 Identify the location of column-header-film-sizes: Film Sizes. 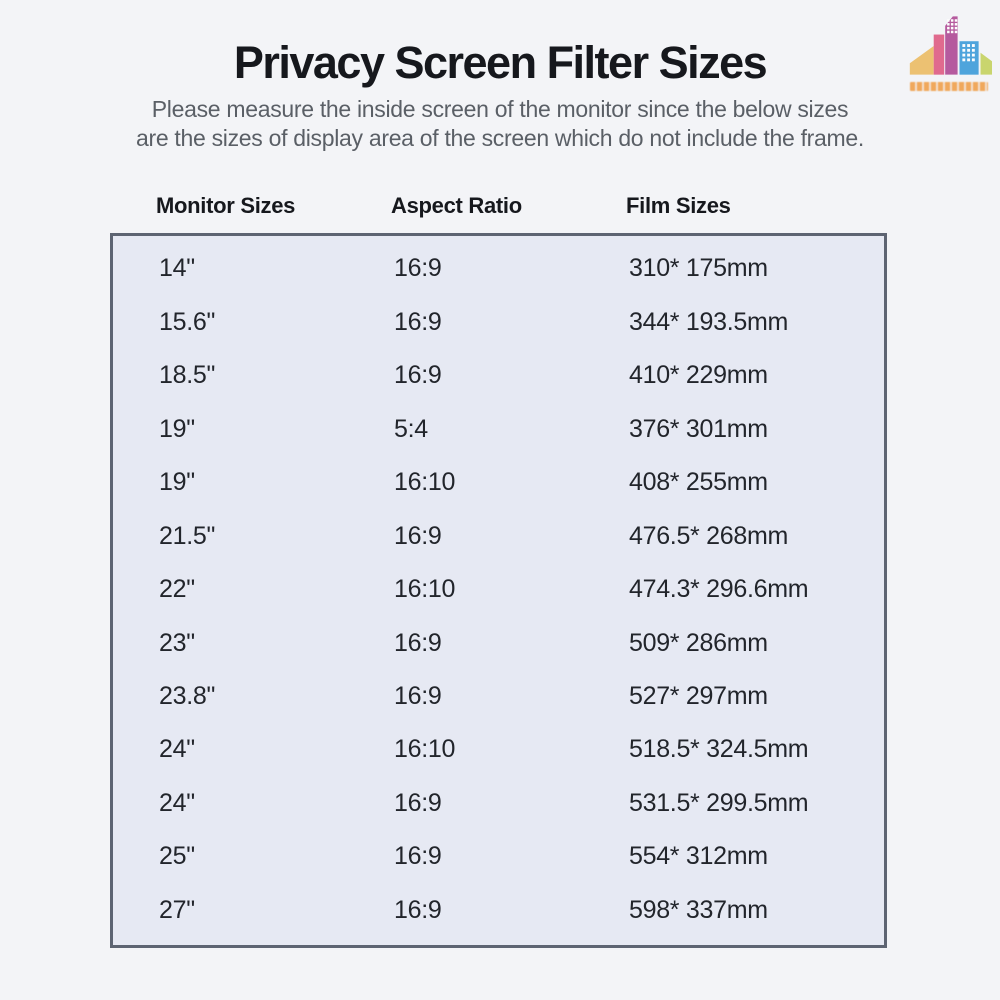
(678, 205).